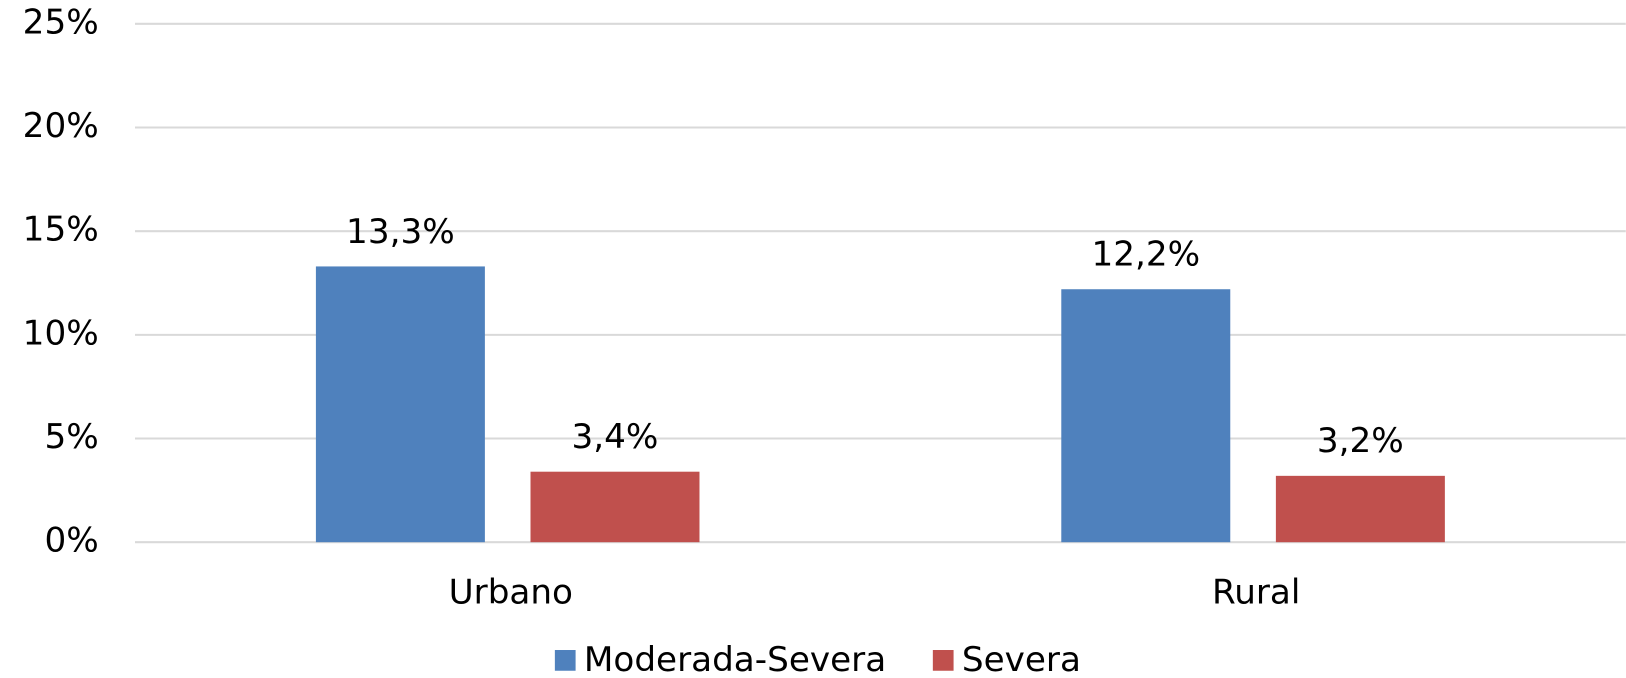  I want to click on data-label: 3,4%, so click(615, 437).